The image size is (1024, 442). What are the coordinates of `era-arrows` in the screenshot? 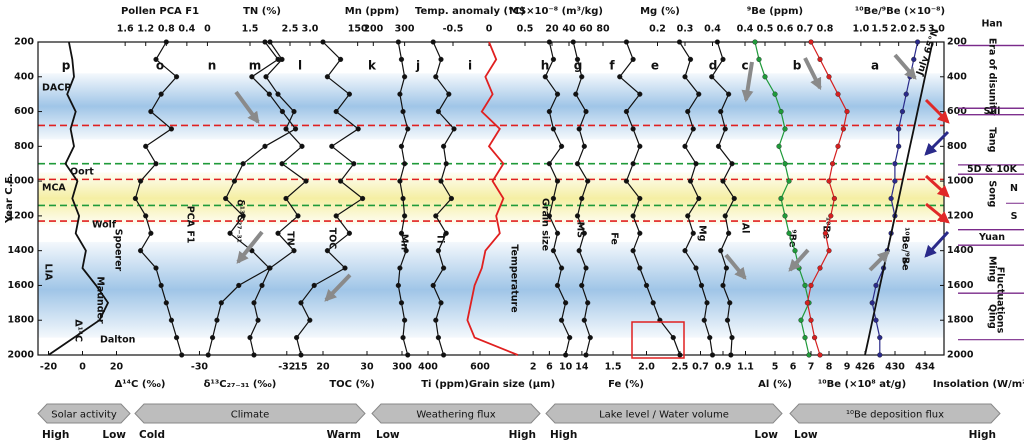 It's located at (937, 178).